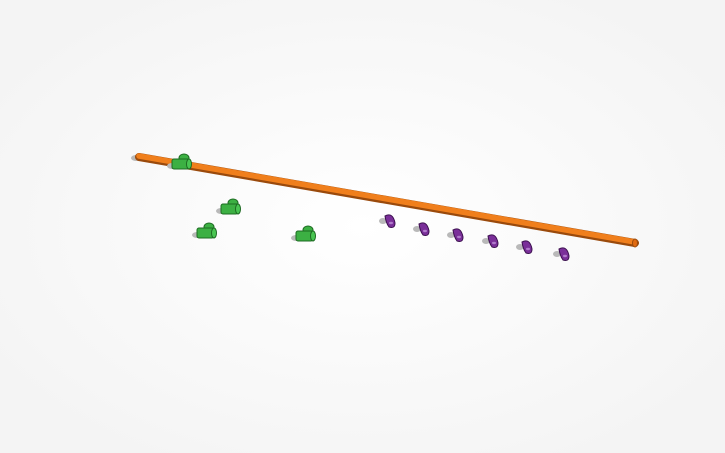  Describe the element at coordinates (385, 200) in the screenshot. I see `orange-pipe` at that location.